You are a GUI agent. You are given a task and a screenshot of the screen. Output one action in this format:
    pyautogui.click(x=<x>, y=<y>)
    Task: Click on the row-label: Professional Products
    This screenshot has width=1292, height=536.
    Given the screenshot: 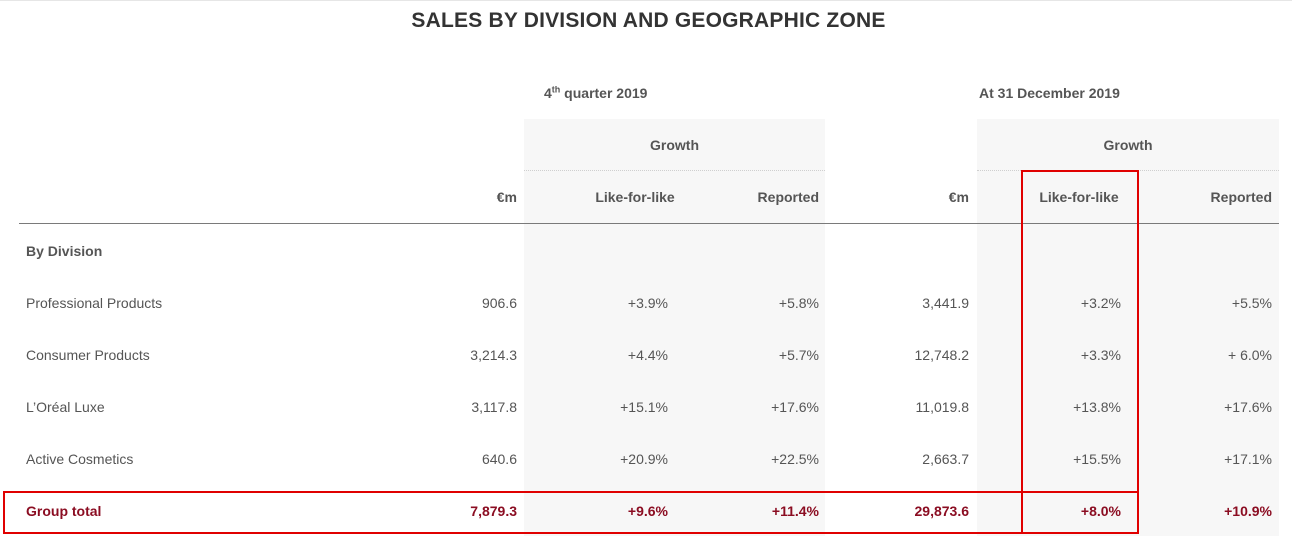 What is the action you would take?
    pyautogui.click(x=94, y=303)
    